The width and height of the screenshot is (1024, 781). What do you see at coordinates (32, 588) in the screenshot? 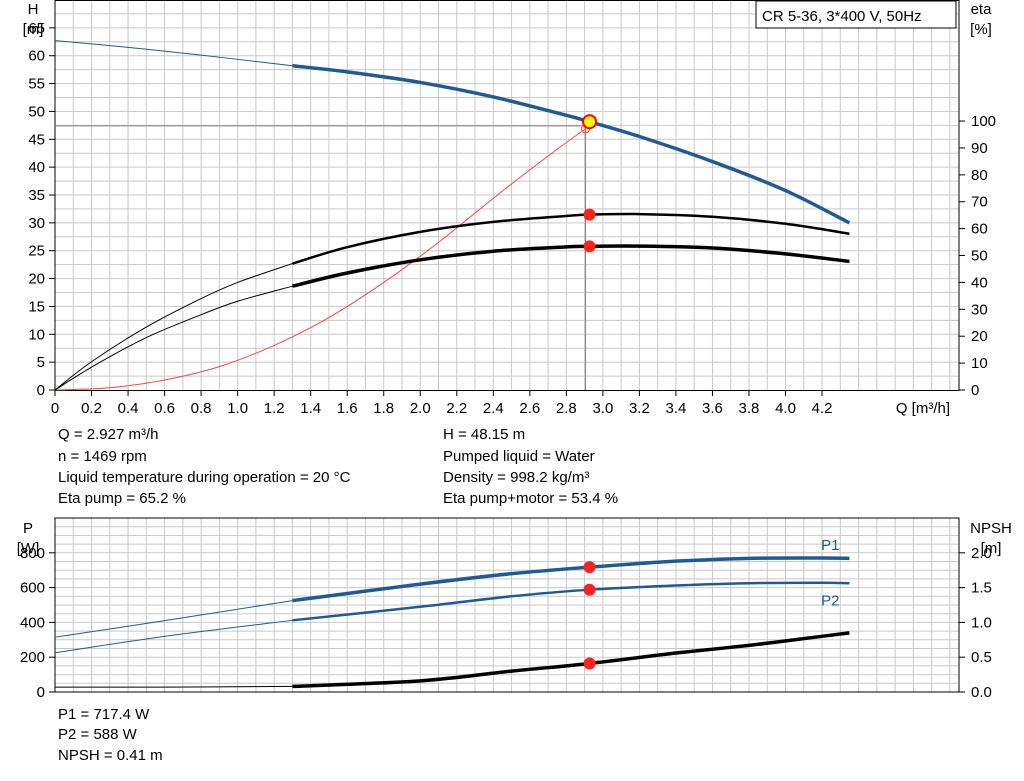
I see `power-y-tick-label: 600` at bounding box center [32, 588].